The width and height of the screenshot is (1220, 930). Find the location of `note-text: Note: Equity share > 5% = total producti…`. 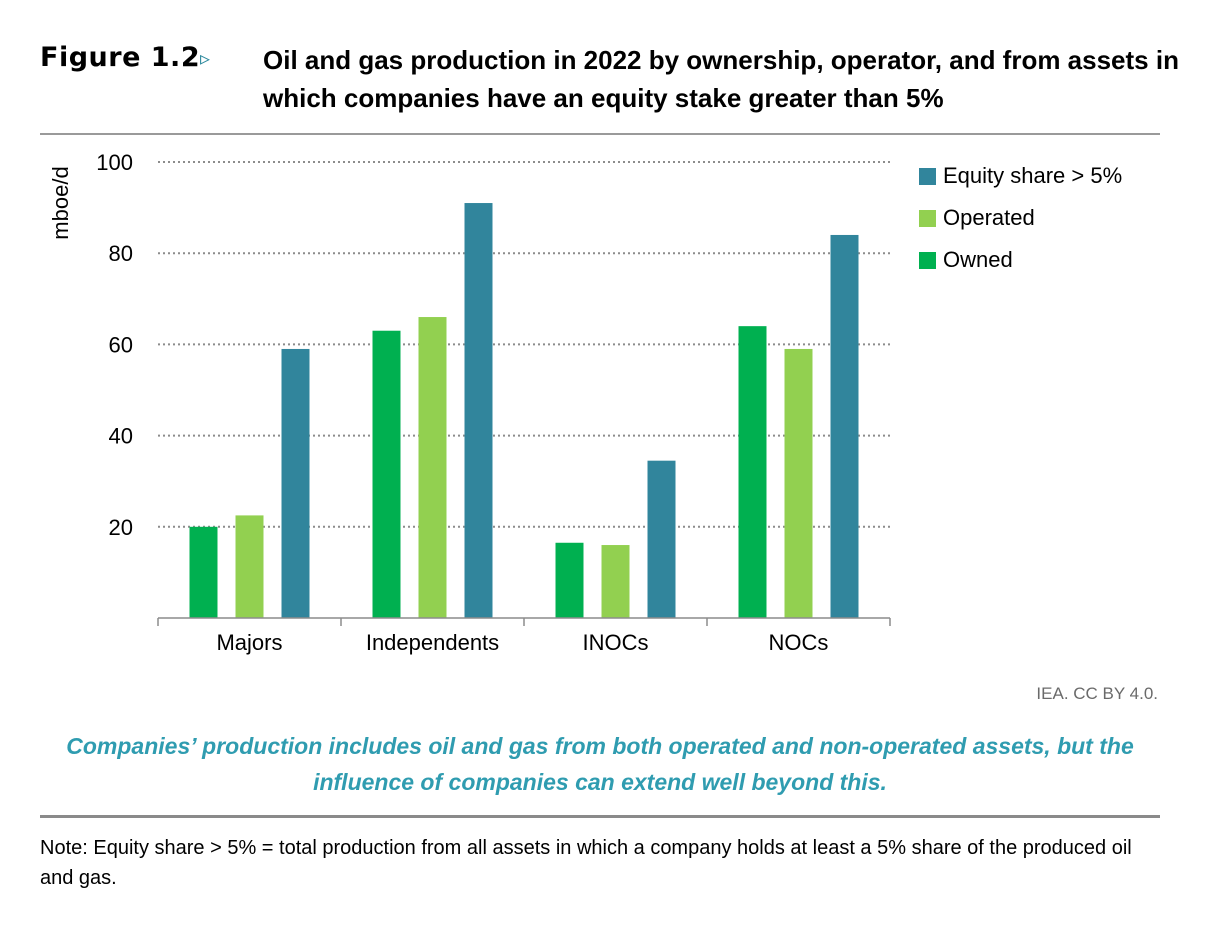

note-text: Note: Equity share > 5% = total producti… is located at coordinates (586, 863).